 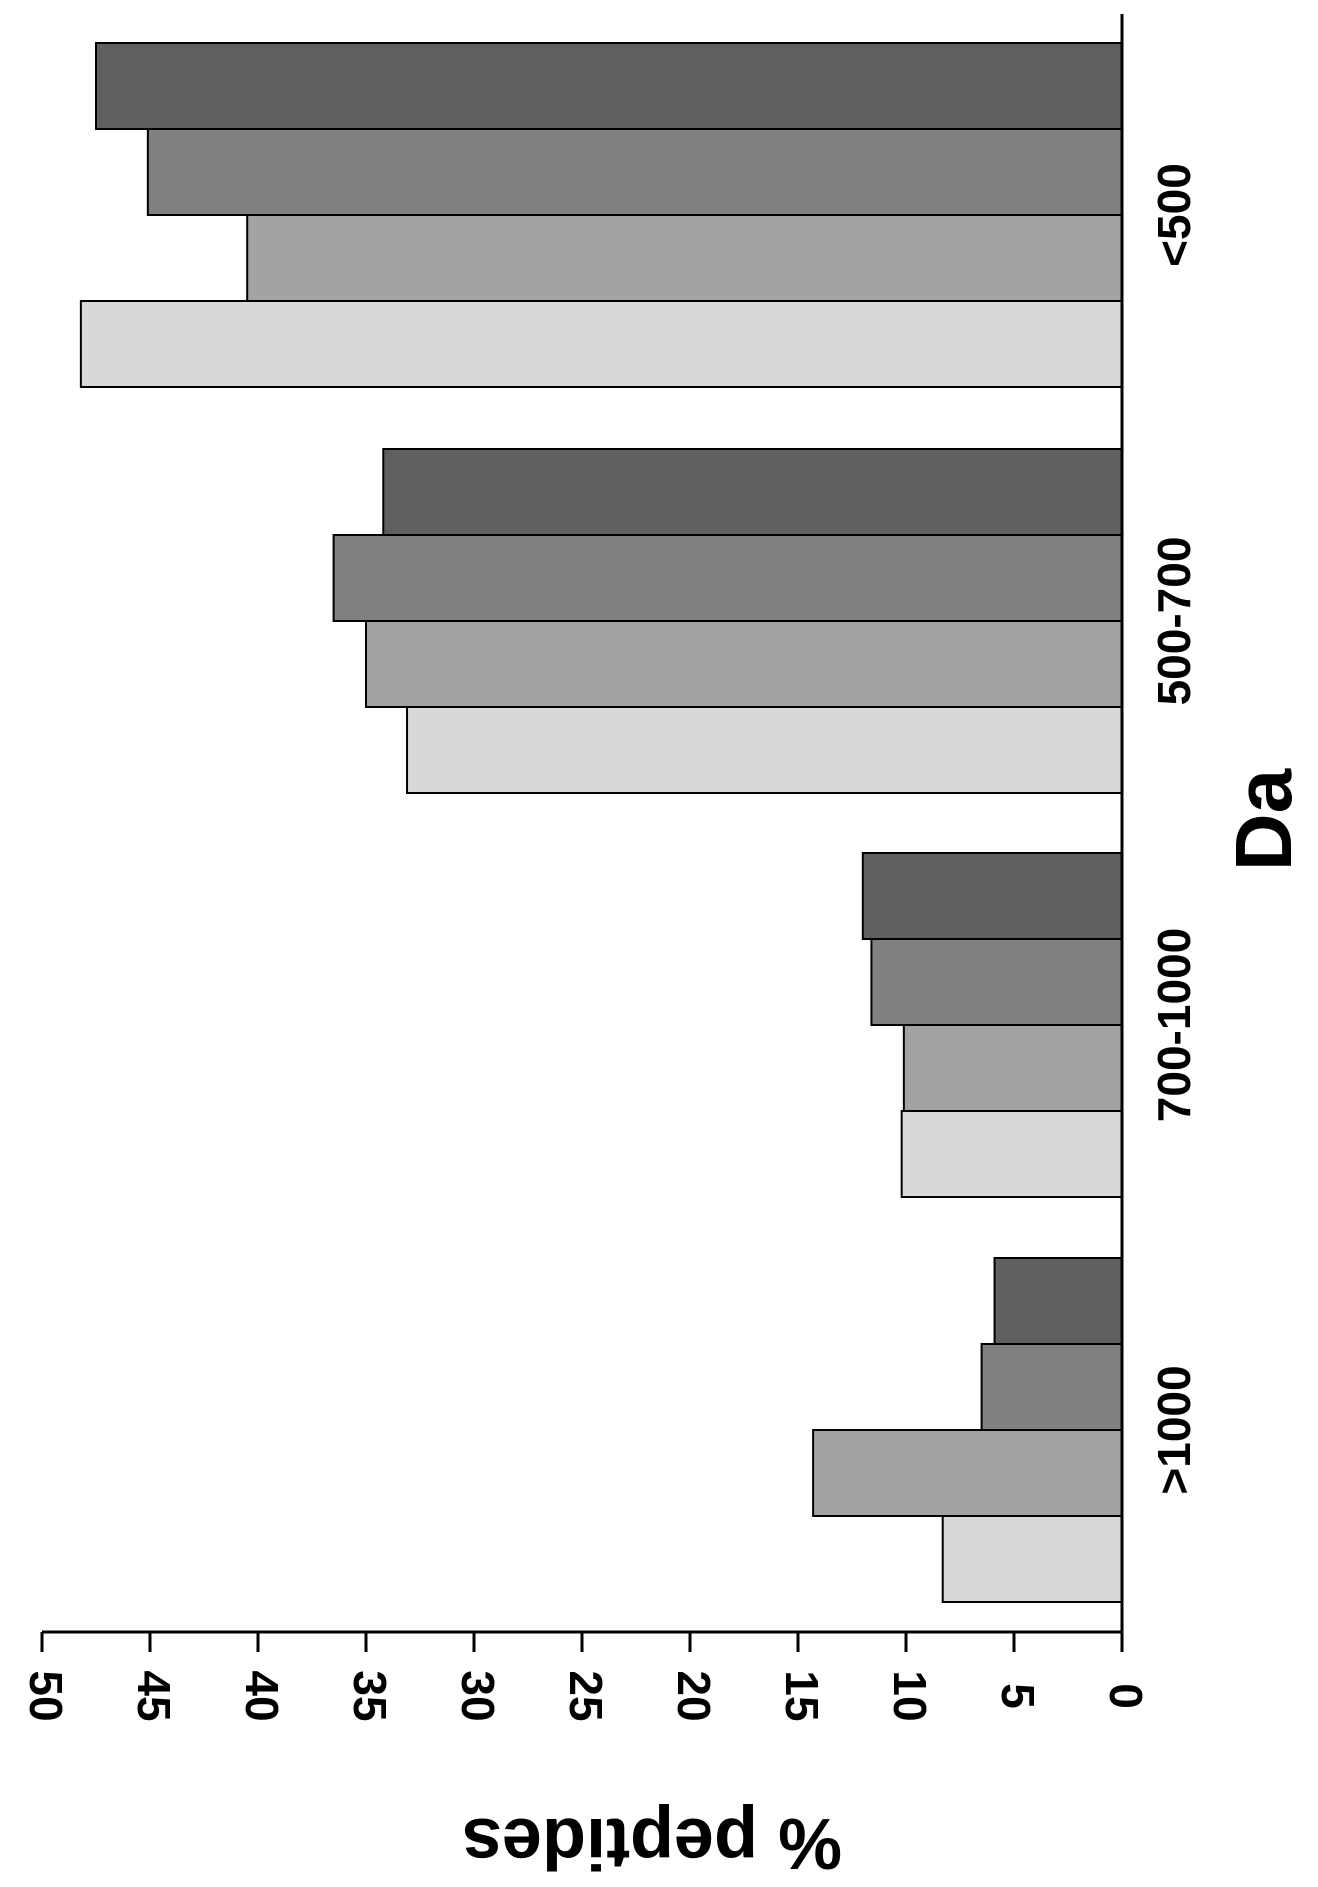 I want to click on value-axis-ticks: 0 5 10 15 20 25 30 35 40 45 50, so click(x=586, y=1677).